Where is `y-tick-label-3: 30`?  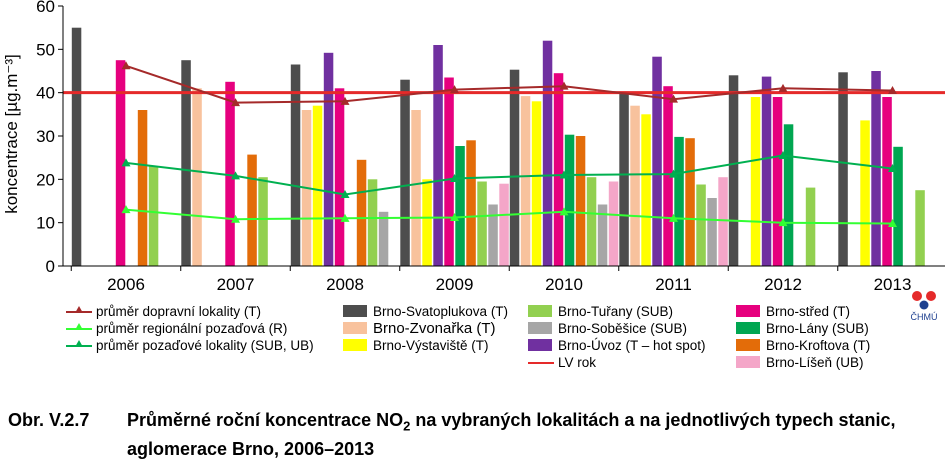 y-tick-label-3: 30 is located at coordinates (45, 136).